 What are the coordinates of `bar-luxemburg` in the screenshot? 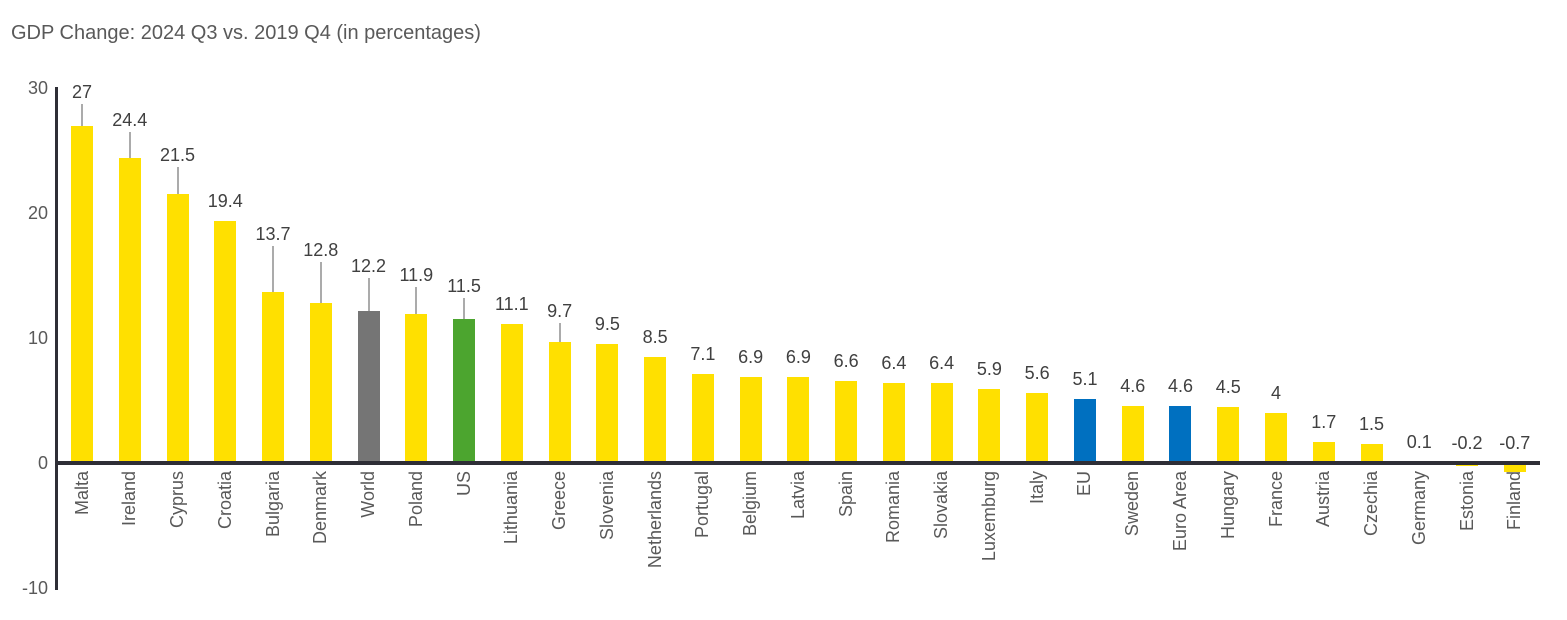 It's located at (989, 426).